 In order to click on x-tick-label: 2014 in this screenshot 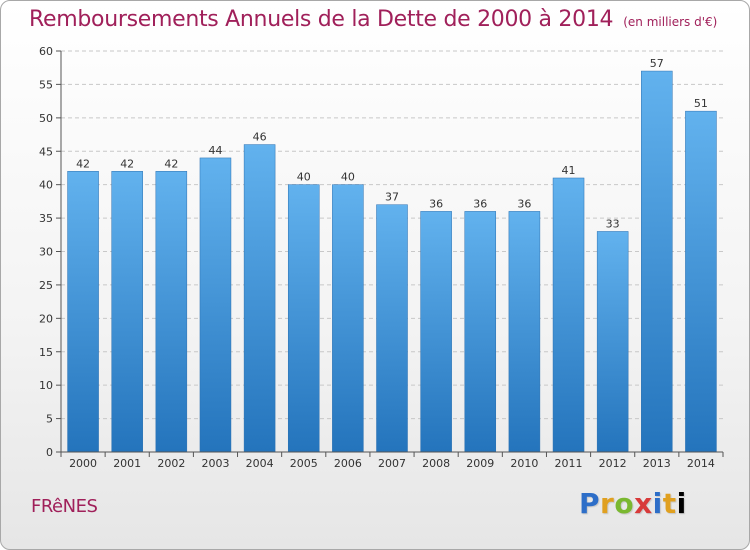, I will do `click(701, 463)`.